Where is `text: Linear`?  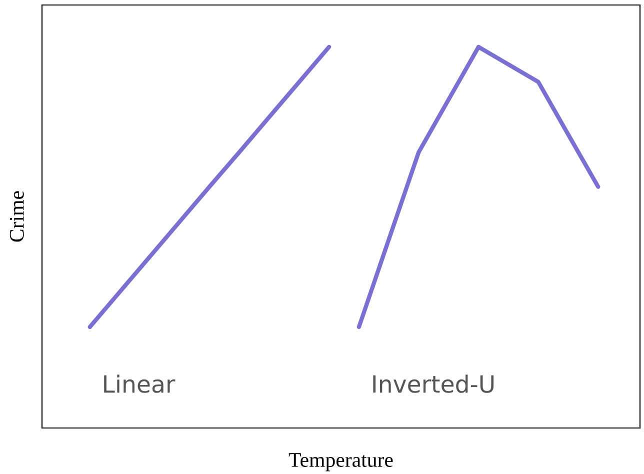
text: Linear is located at coordinates (140, 383).